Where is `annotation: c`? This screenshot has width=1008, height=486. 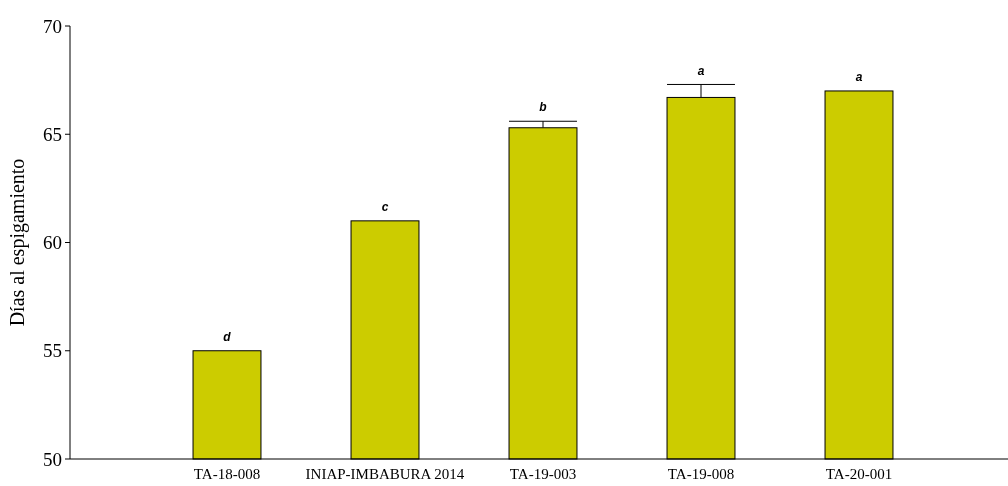 annotation: c is located at coordinates (385, 207).